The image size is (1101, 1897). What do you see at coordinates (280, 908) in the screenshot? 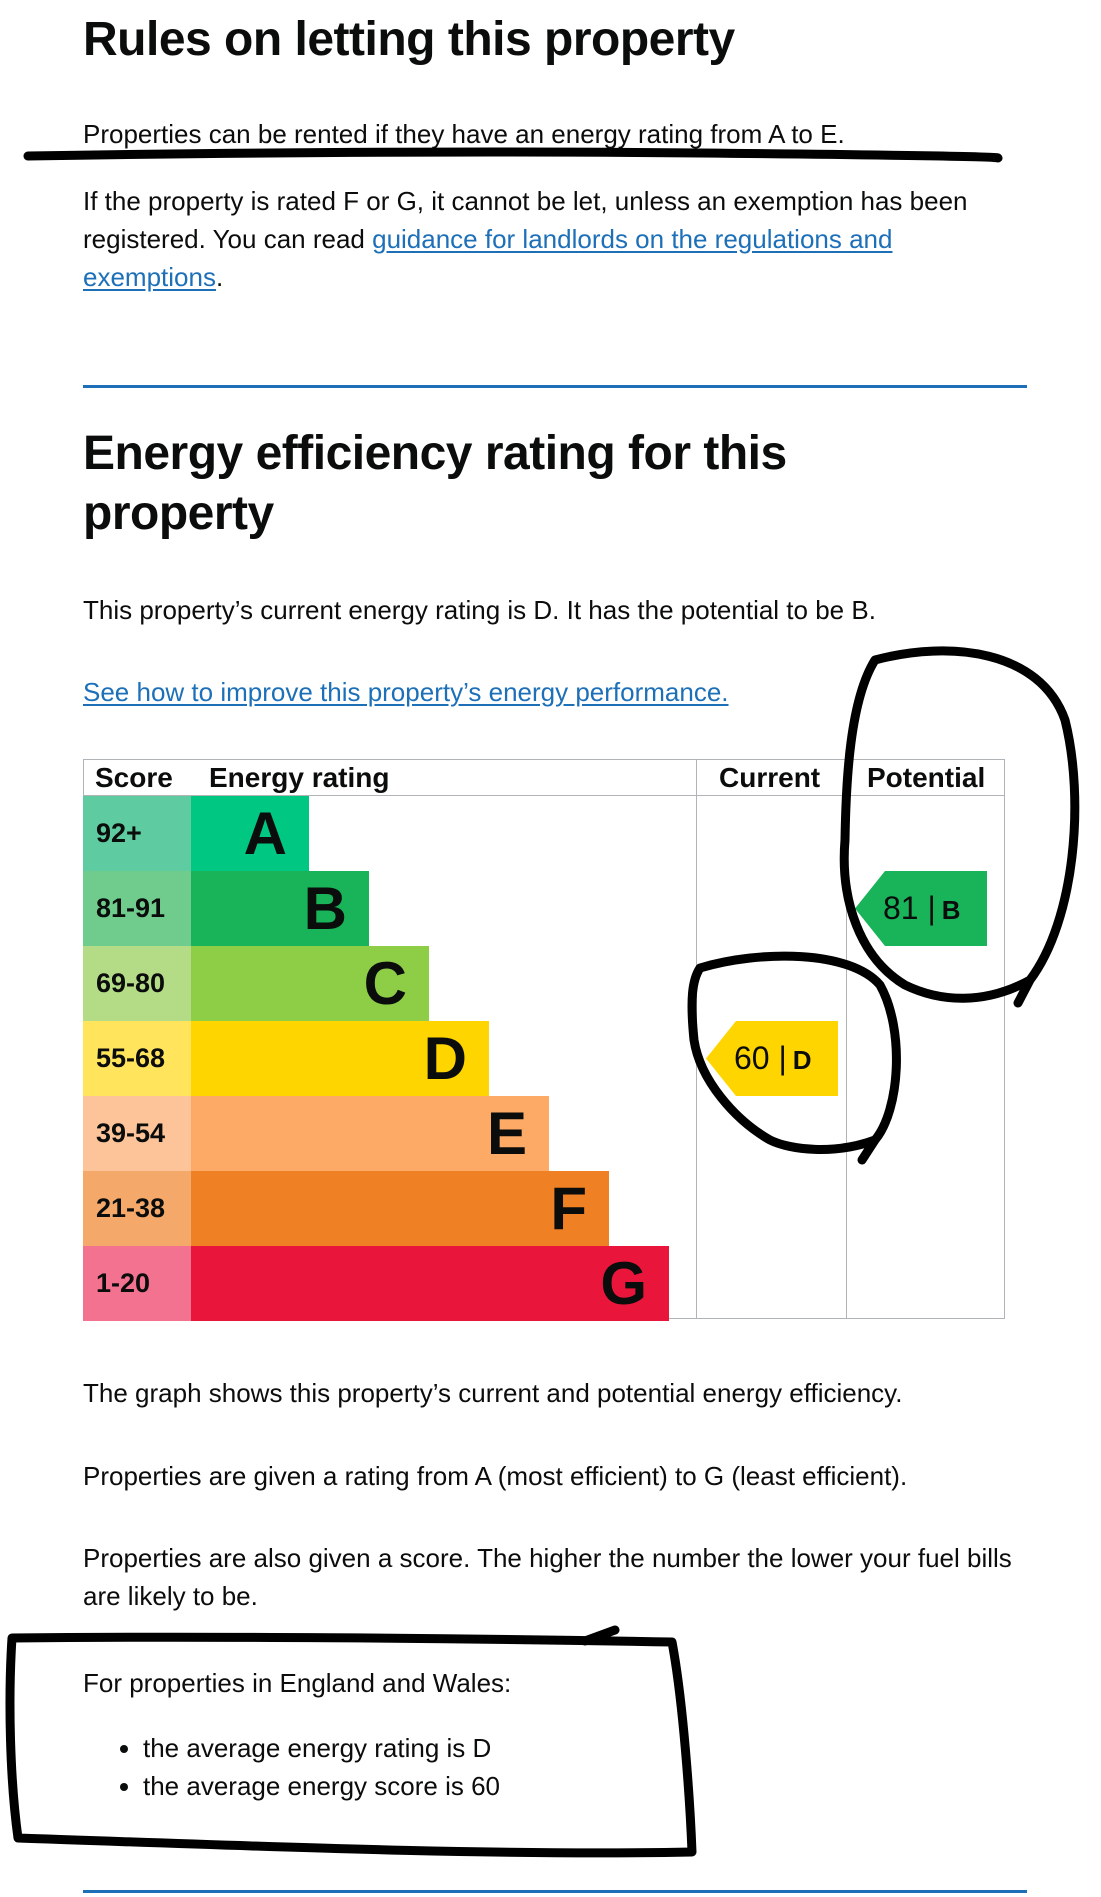
I see `band-b: B` at bounding box center [280, 908].